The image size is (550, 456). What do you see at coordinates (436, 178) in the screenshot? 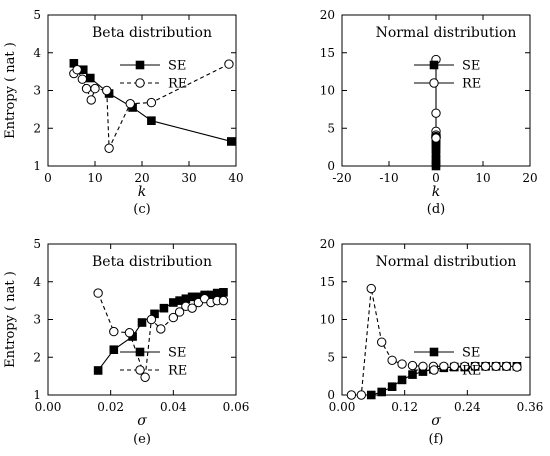
I see `x-tick-label: 0` at bounding box center [436, 178].